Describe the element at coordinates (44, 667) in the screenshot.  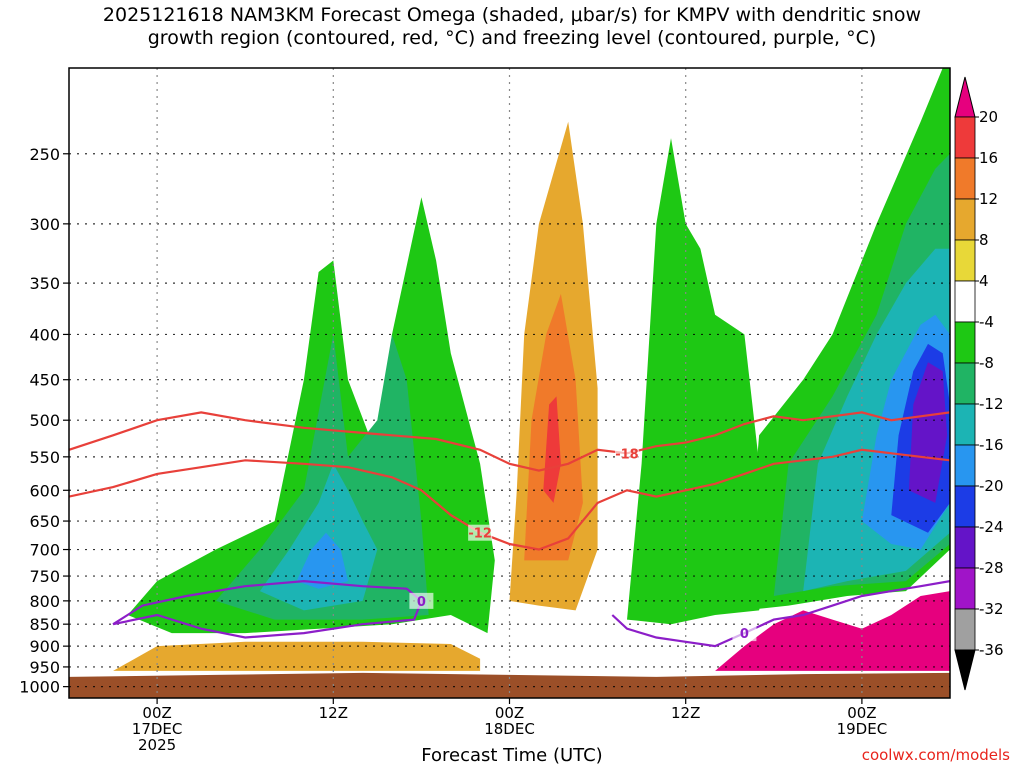
I see `y-tick-label-950: 950` at that location.